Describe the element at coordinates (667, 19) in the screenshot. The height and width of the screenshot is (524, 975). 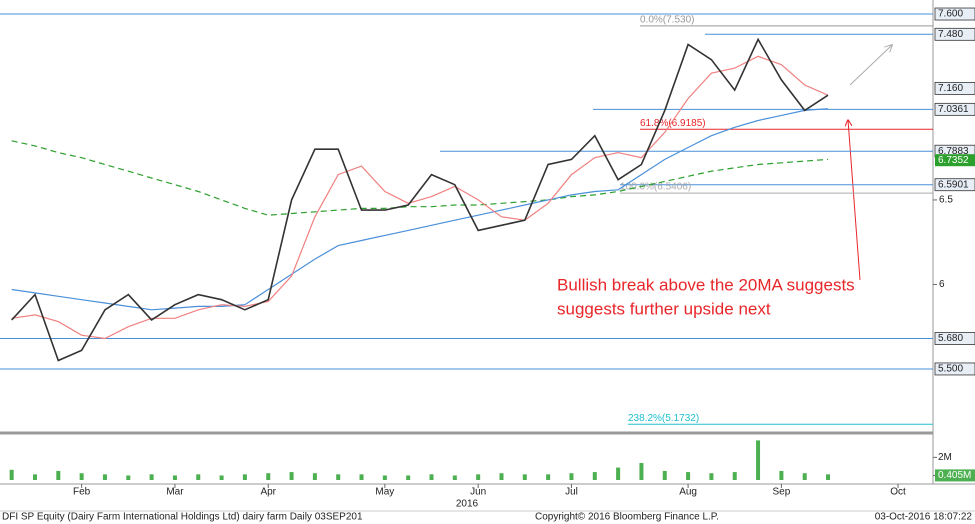
I see `fib-label: 0.0%(7.530)` at that location.